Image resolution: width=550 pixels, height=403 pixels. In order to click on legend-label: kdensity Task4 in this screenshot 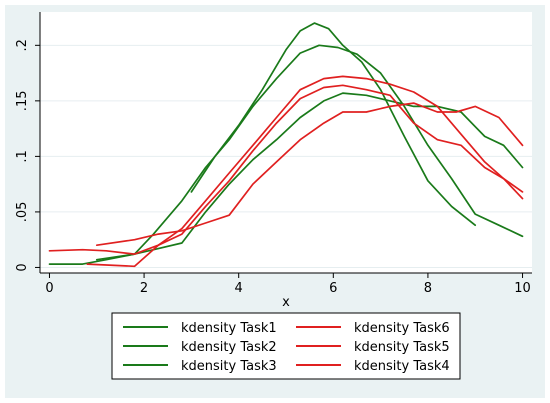, I will do `click(402, 366)`.